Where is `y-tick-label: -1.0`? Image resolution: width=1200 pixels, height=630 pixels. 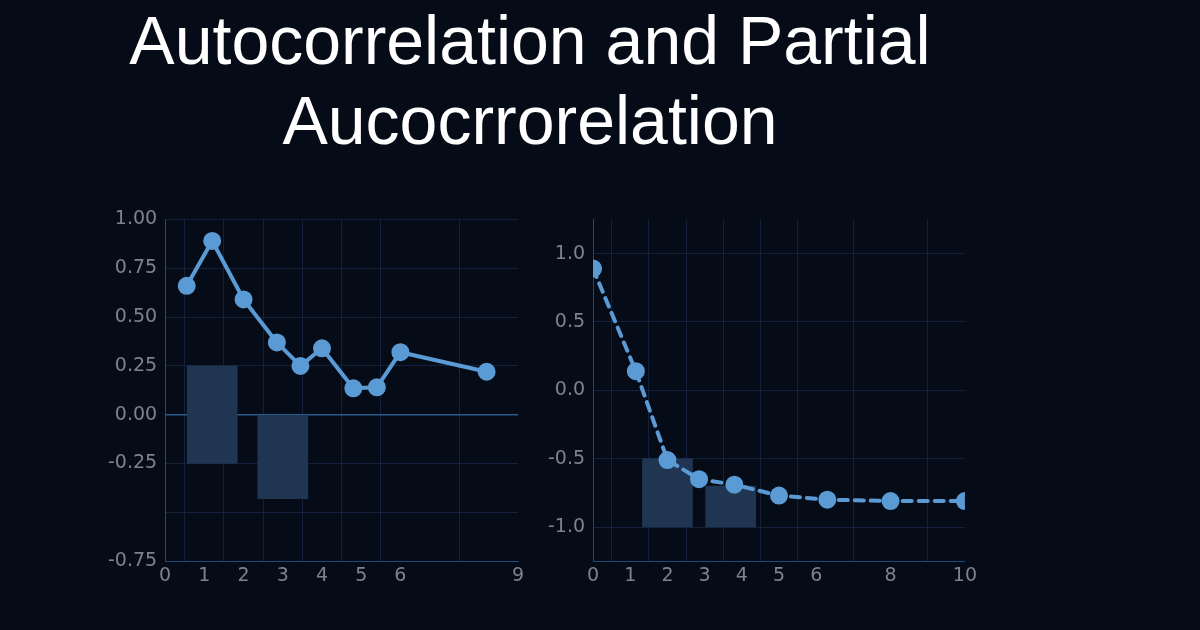 y-tick-label: -1.0 is located at coordinates (566, 524).